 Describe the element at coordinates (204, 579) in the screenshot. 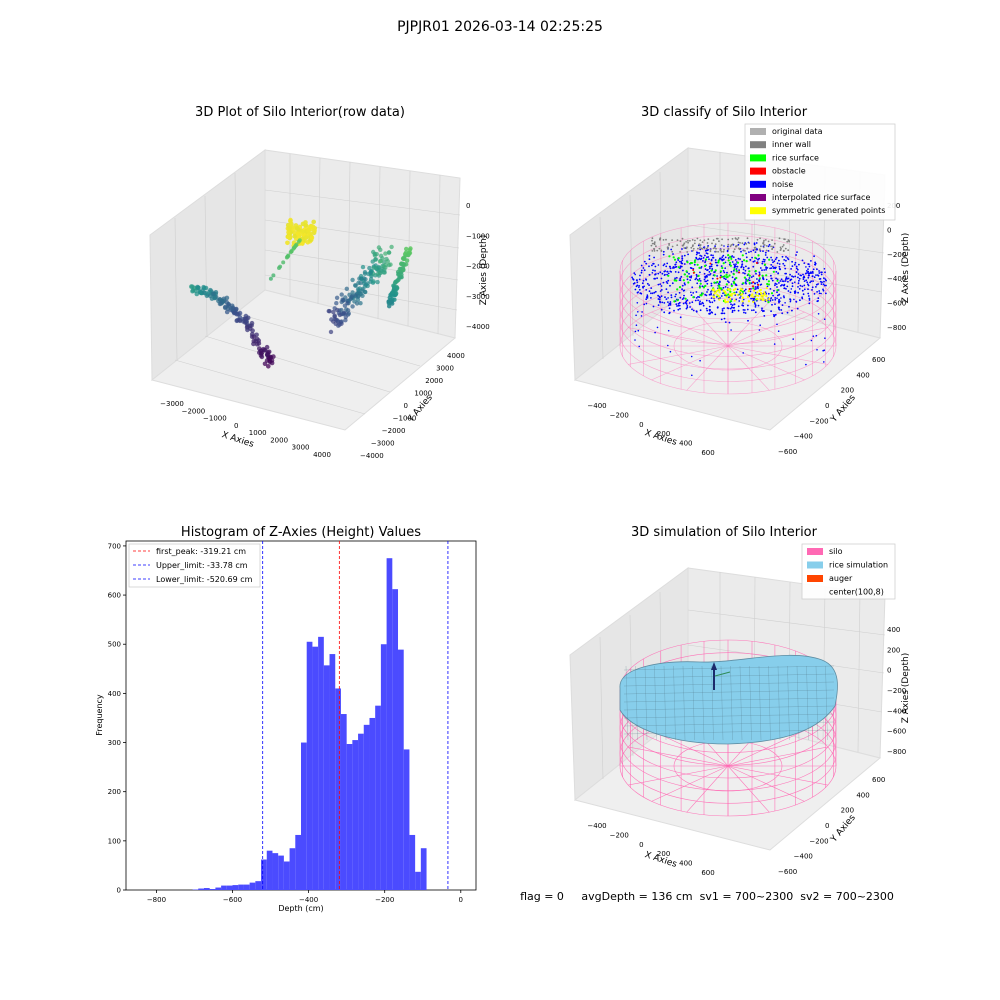

I see `legend-label: Lower_limit: -520.69 cm` at that location.